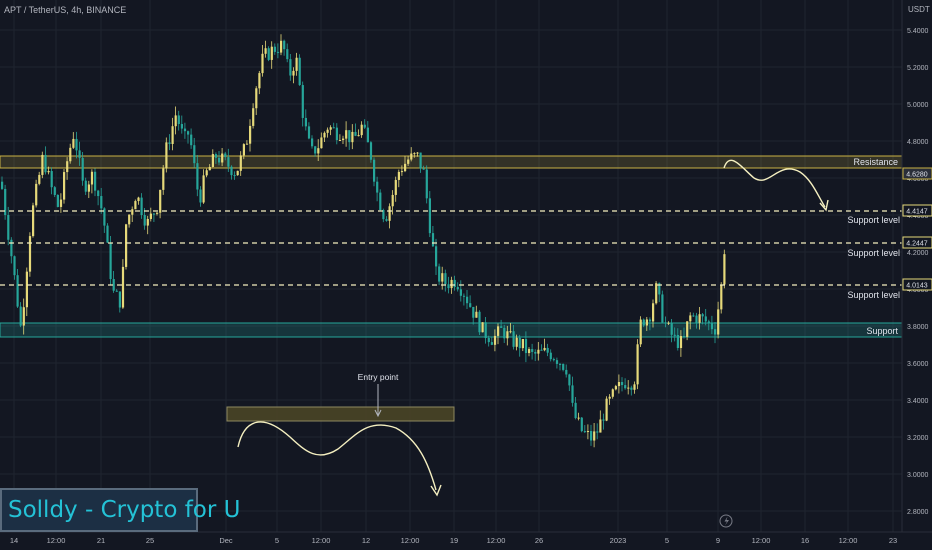  What do you see at coordinates (618, 540) in the screenshot?
I see `time-tick-label: 2023` at bounding box center [618, 540].